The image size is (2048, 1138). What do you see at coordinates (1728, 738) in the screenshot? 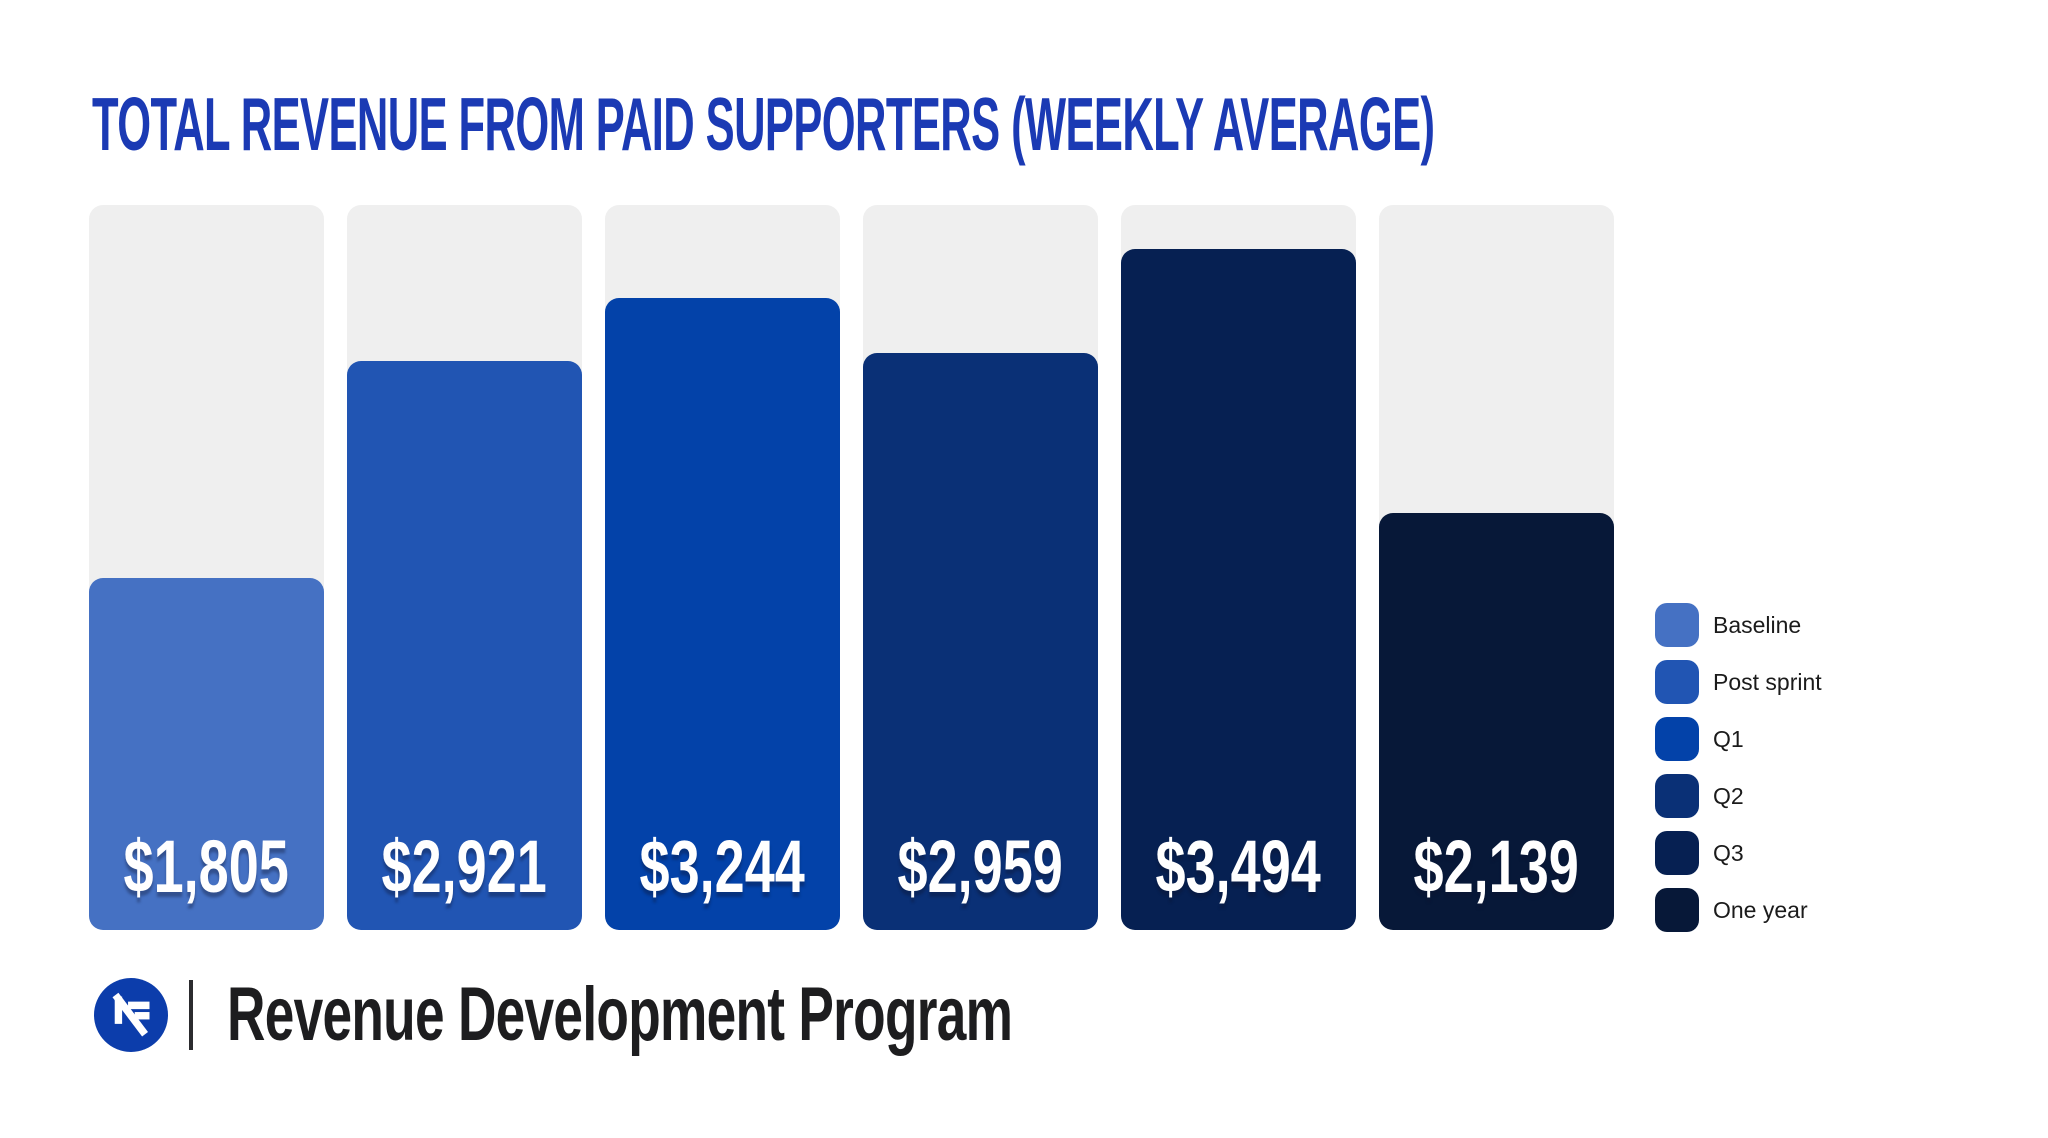
I see `legend-label: Q1` at bounding box center [1728, 738].